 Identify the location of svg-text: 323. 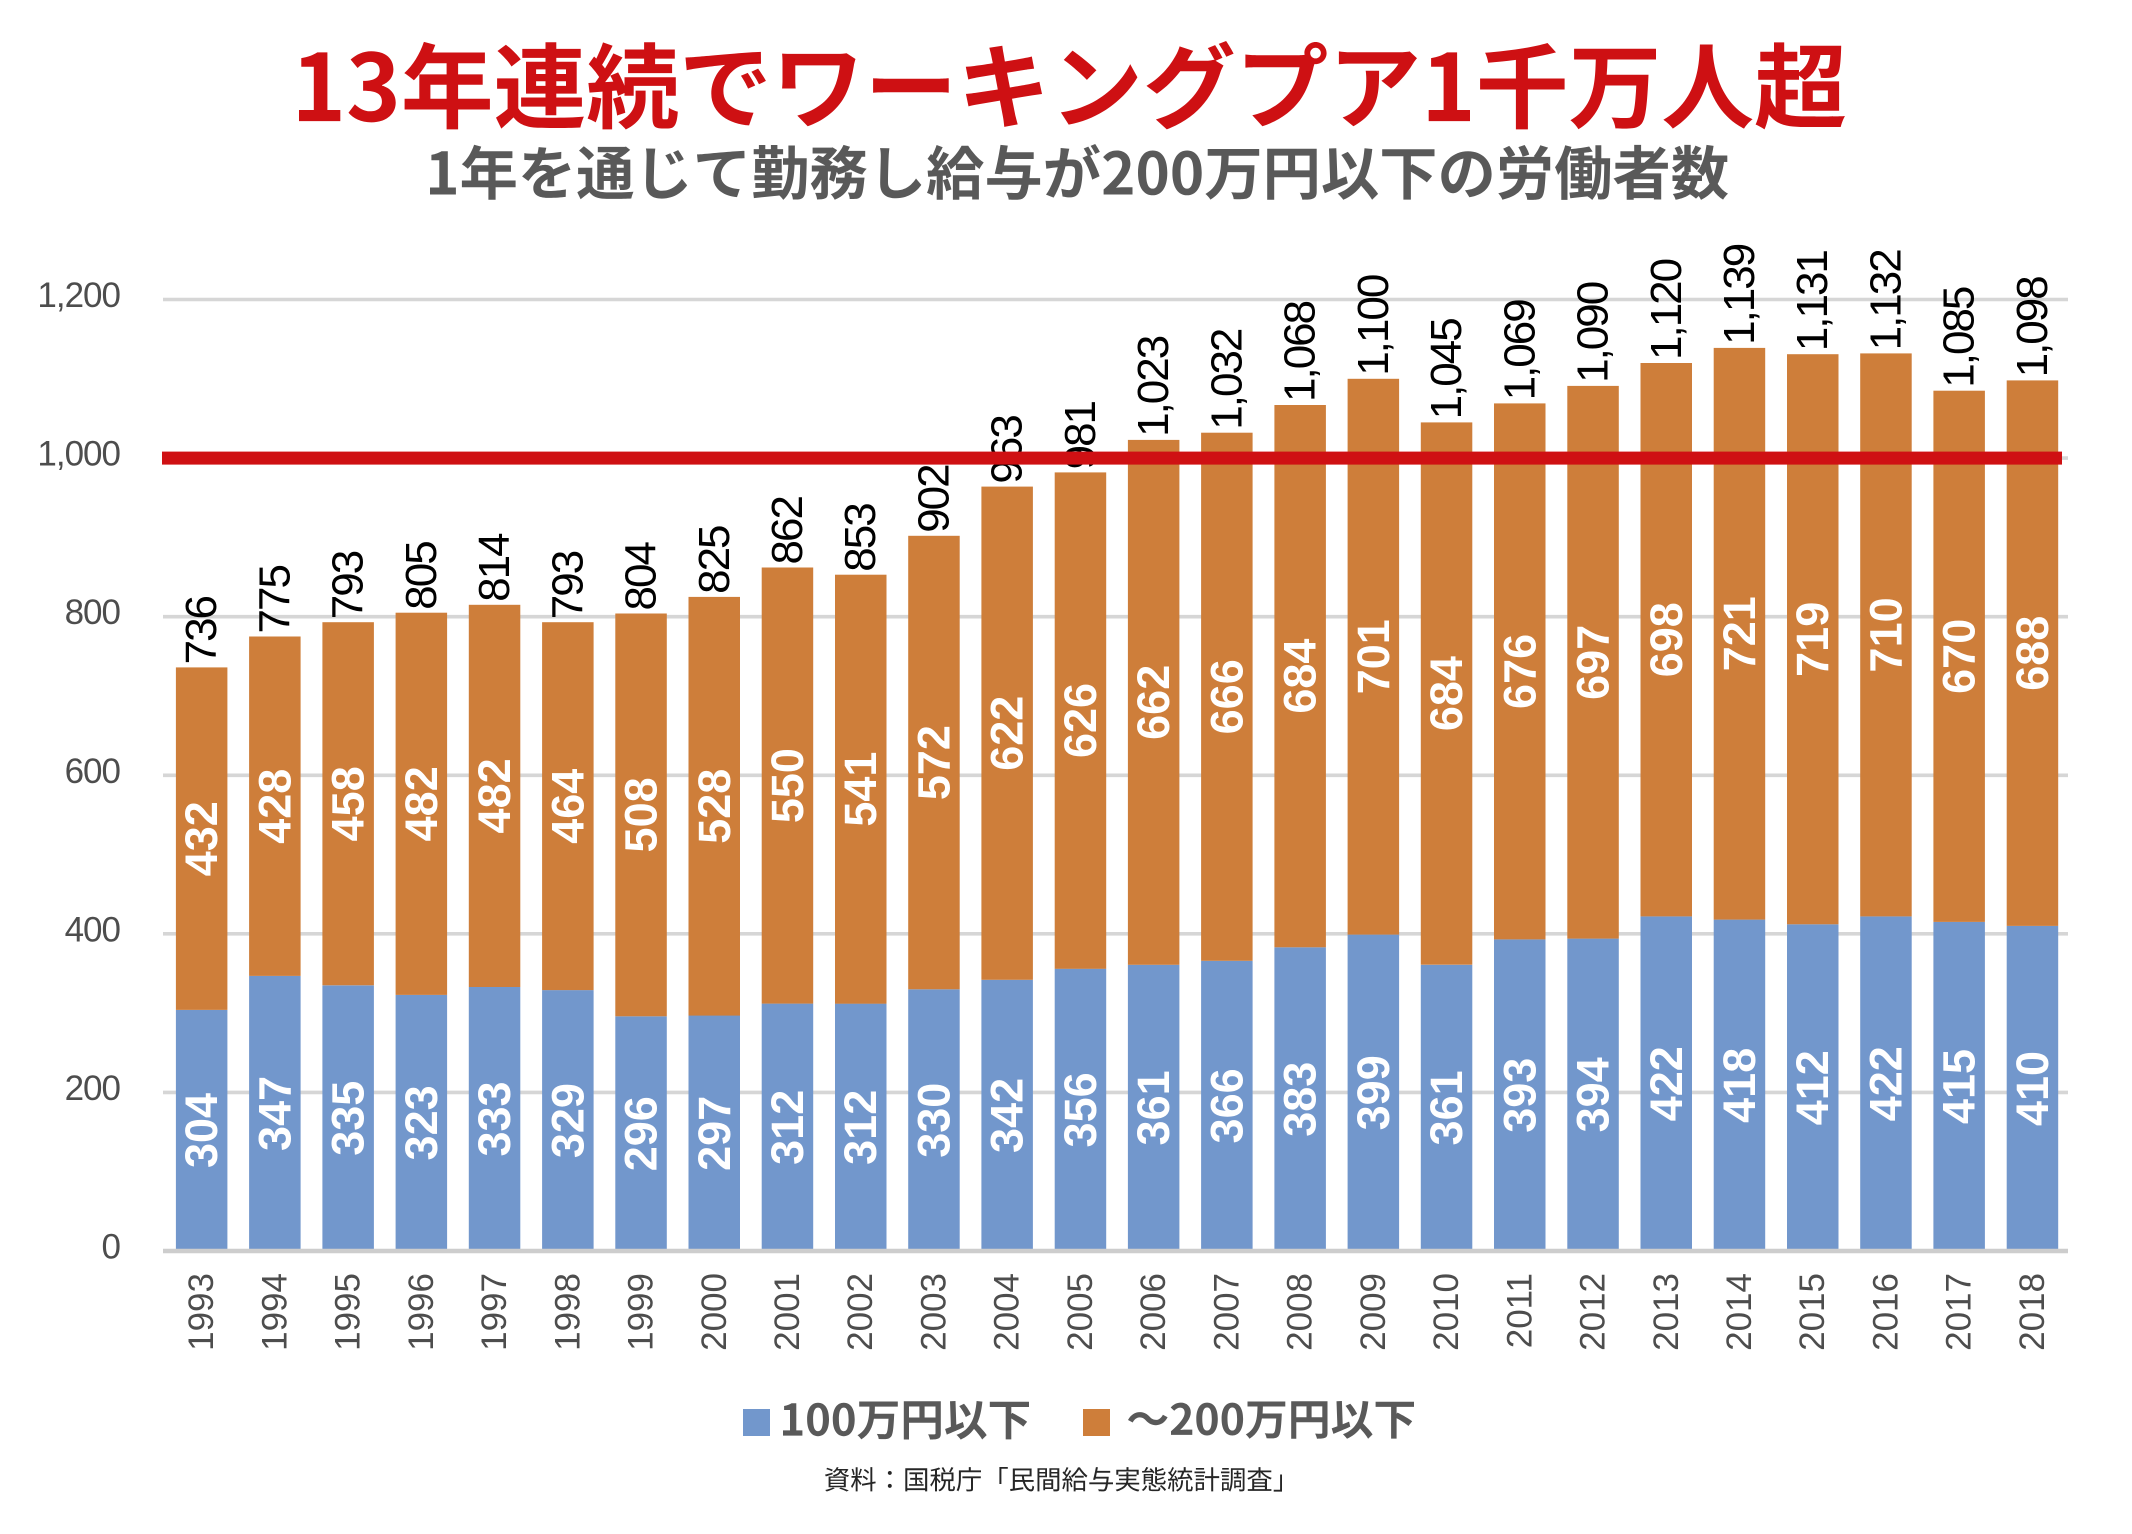
(421, 1122).